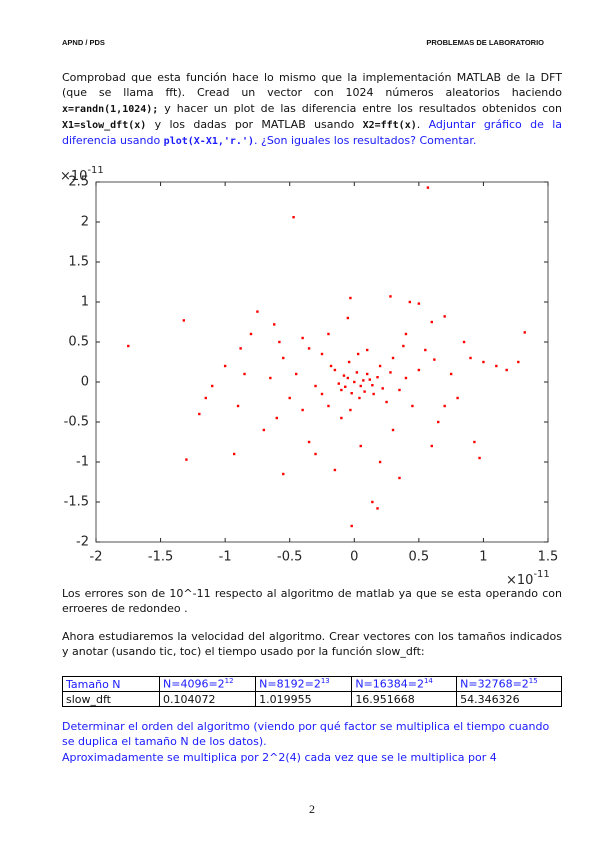 The width and height of the screenshot is (599, 848). Describe the element at coordinates (509, 699) in the screenshot. I see `cell: 54.346326` at that location.